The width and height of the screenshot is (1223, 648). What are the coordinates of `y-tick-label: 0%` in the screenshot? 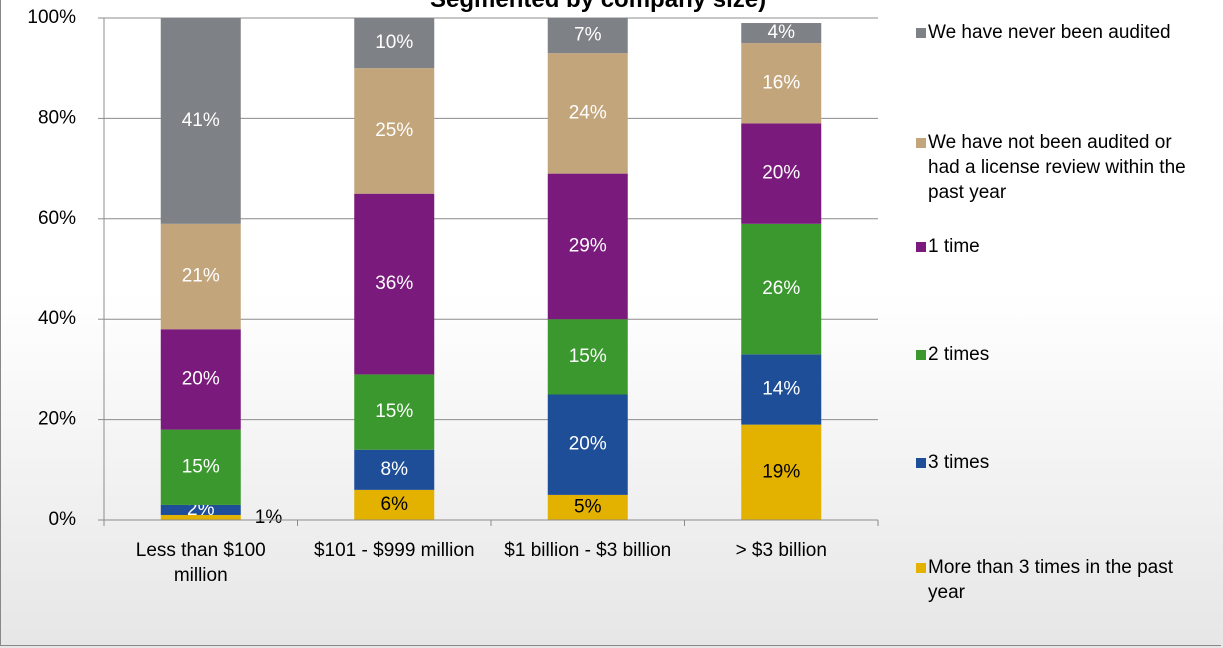 It's located at (63, 519).